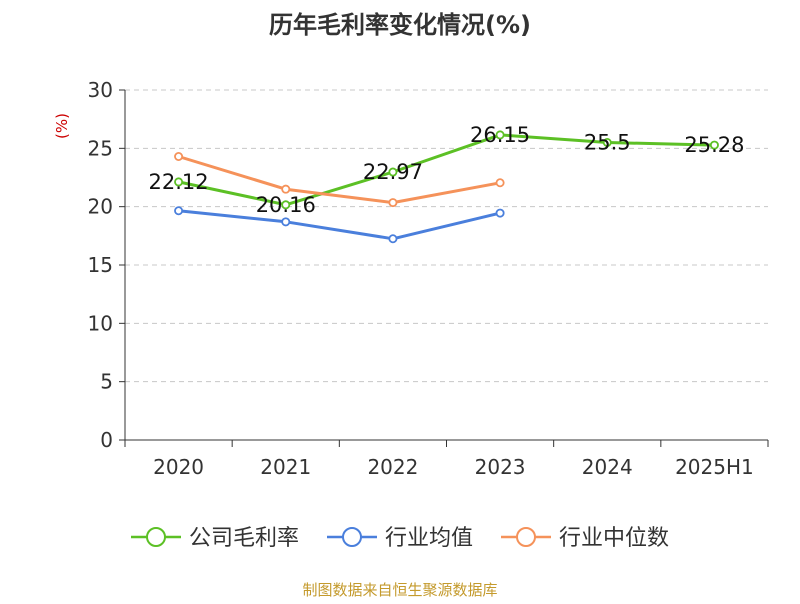 The image size is (800, 604). I want to click on y-tick-label: 25, so click(100, 148).